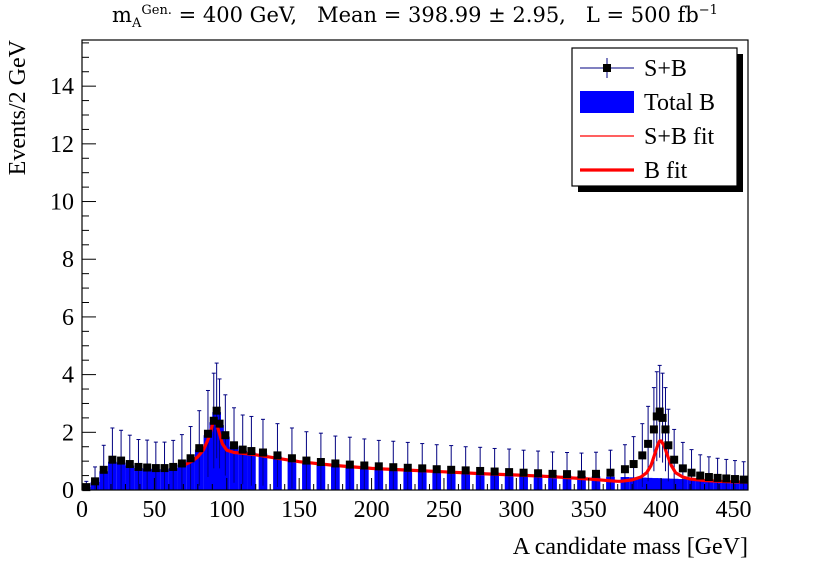  Describe the element at coordinates (414, 500) in the screenshot. I see `x-axis-ticks: 0 50 100 150 200 250 300 350 400 450` at that location.